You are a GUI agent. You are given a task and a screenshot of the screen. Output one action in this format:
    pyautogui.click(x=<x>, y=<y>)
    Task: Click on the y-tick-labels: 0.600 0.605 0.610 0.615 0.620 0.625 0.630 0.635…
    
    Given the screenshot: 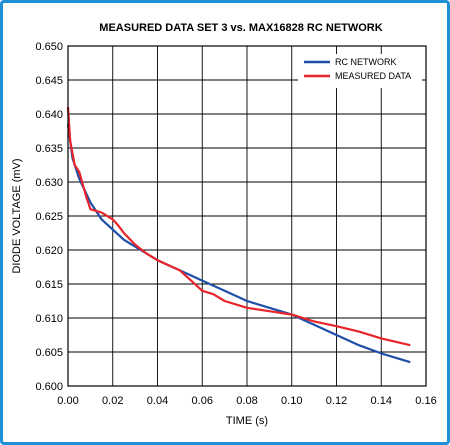 What is the action you would take?
    pyautogui.click(x=49, y=217)
    